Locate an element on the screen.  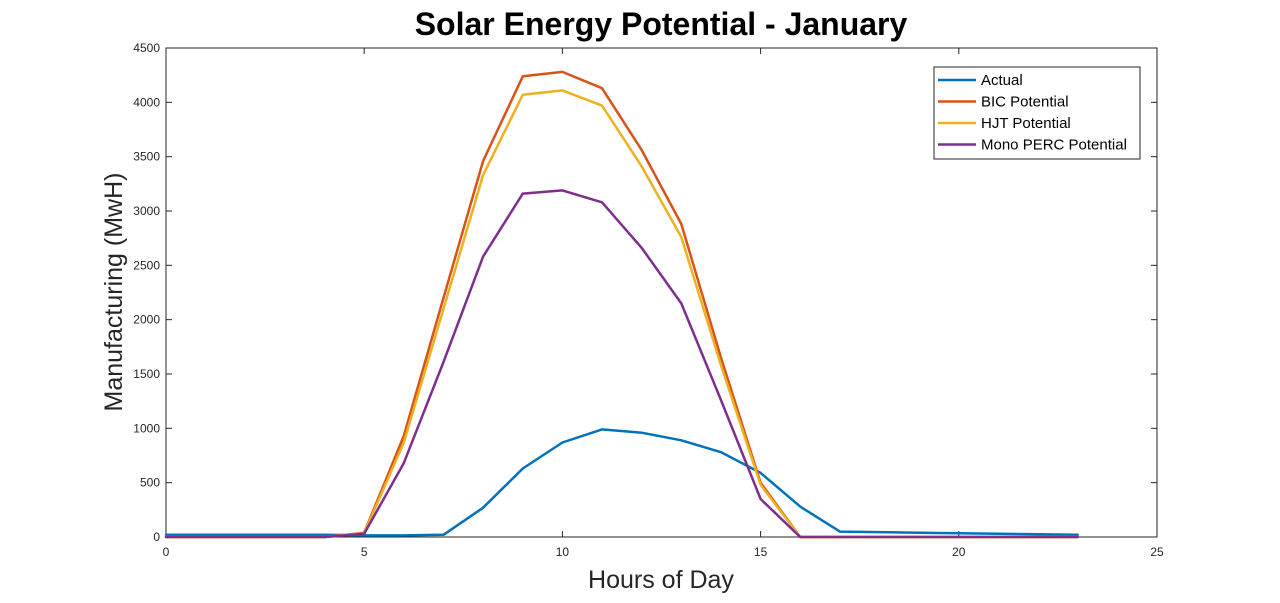
series-line-actual is located at coordinates (621, 482).